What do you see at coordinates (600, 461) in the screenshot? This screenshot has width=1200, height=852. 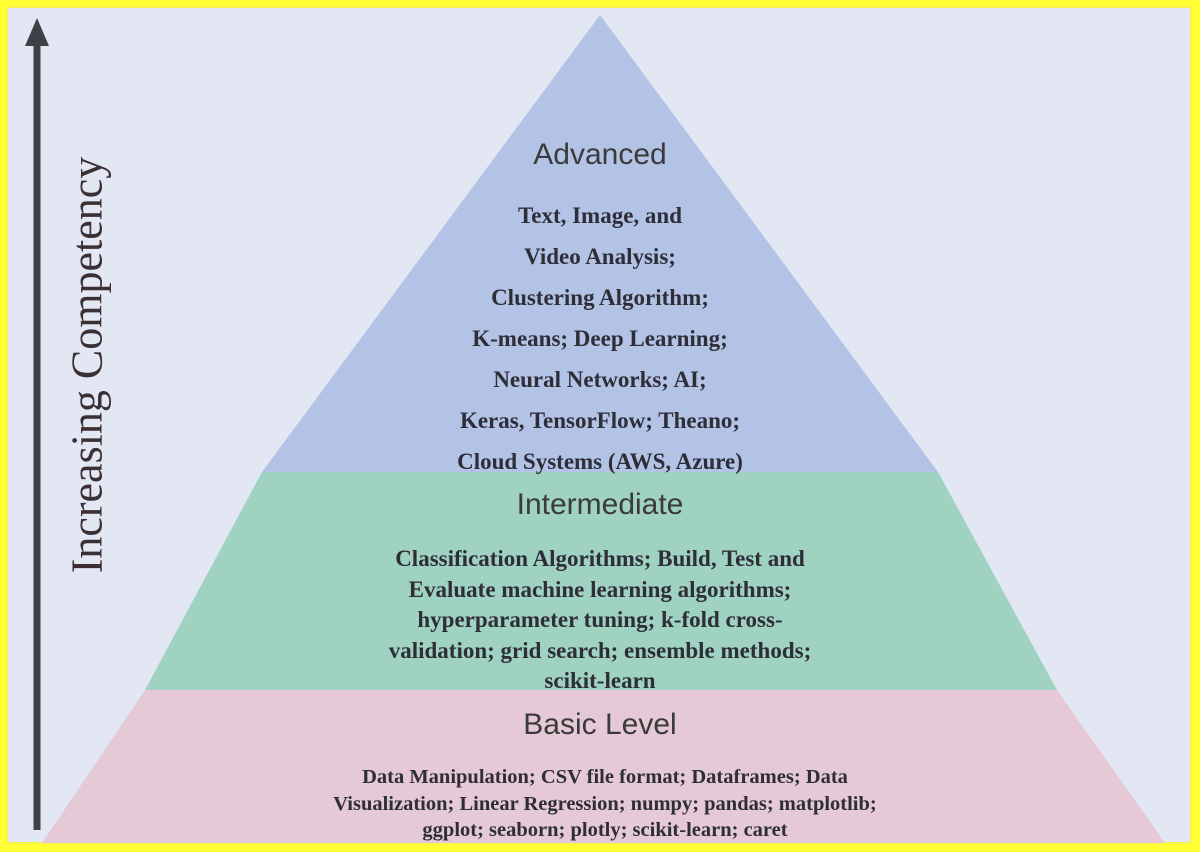 I see `topic-line: Cloud Systems (AWS, Azure)` at bounding box center [600, 461].